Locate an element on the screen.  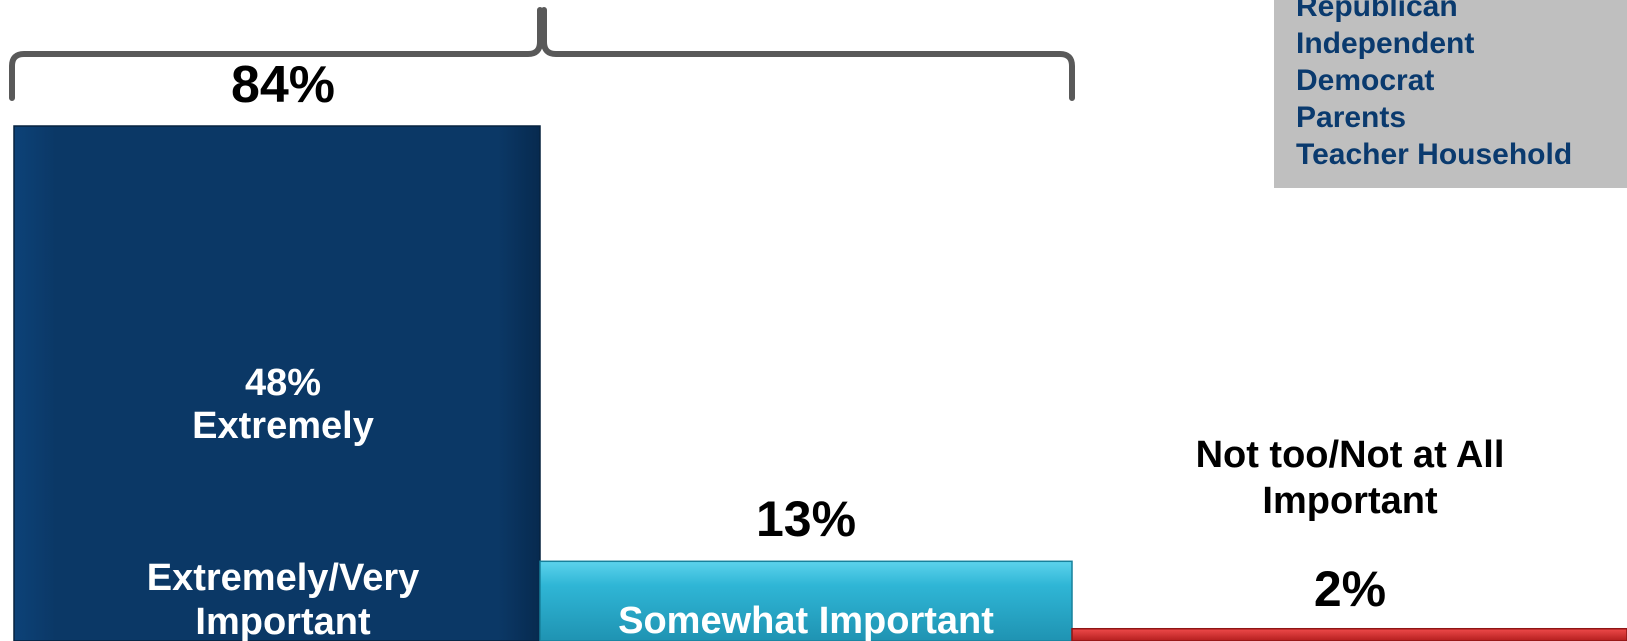
value-label-2: 2% is located at coordinates (1350, 589).